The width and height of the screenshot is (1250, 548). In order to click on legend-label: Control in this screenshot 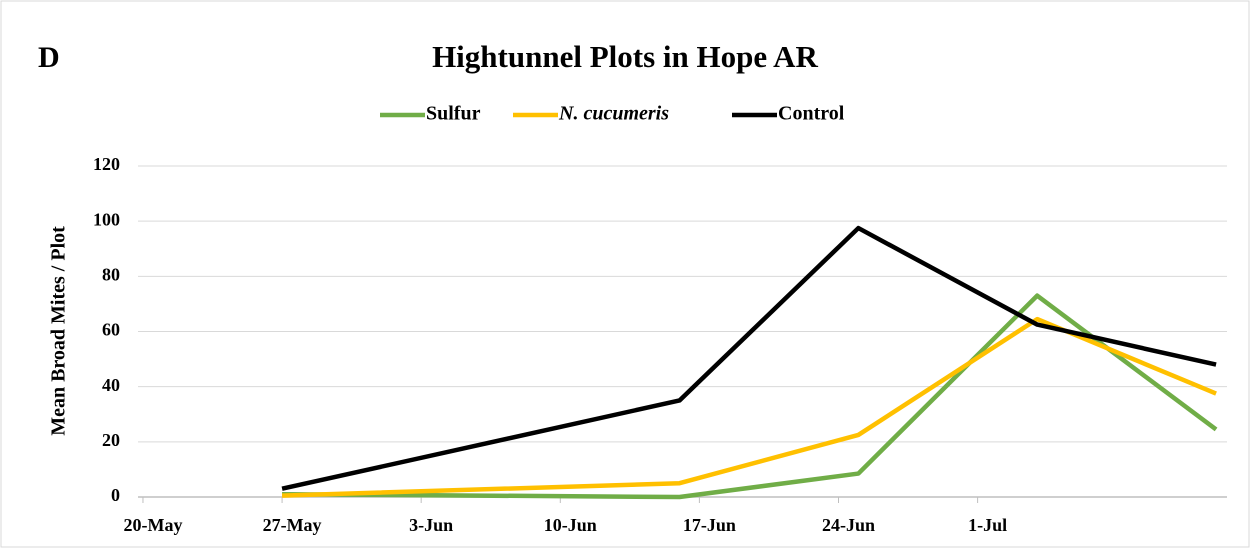, I will do `click(811, 114)`.